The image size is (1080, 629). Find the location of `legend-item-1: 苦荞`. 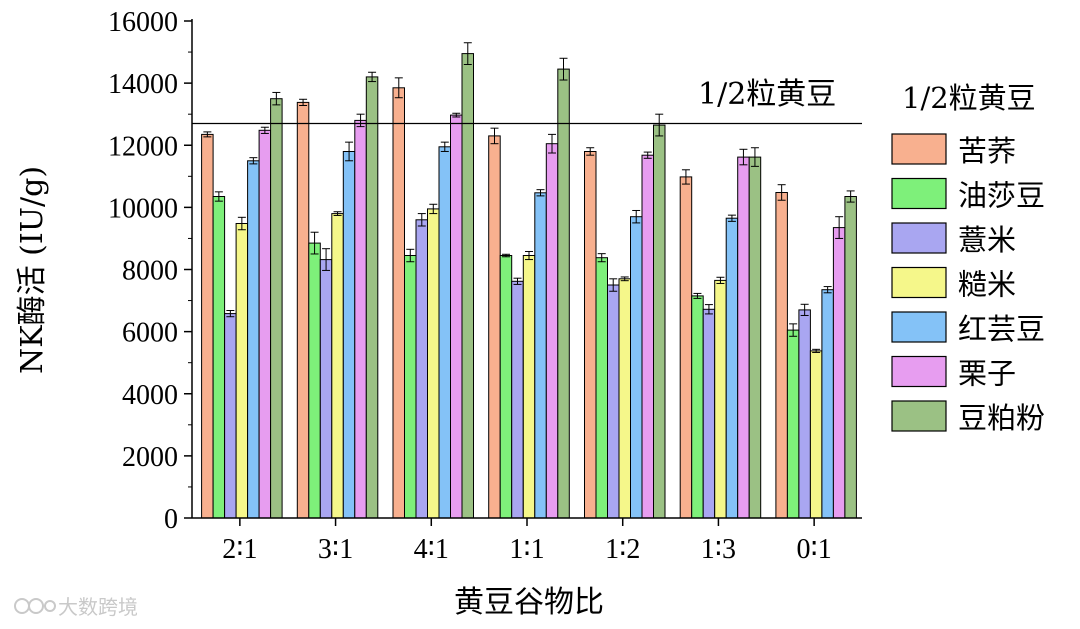

legend-item-1: 苦荞 is located at coordinates (953, 150).